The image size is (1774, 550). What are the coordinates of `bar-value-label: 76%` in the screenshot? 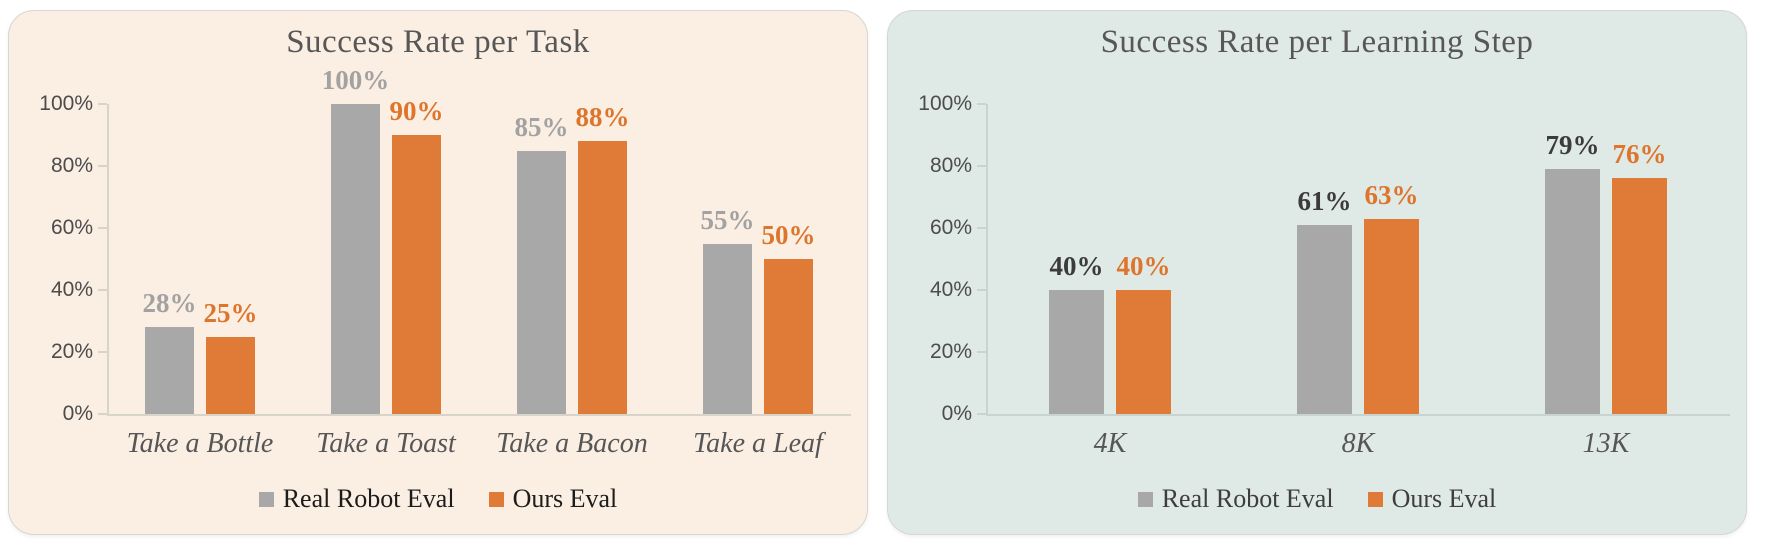 It's located at (1639, 154).